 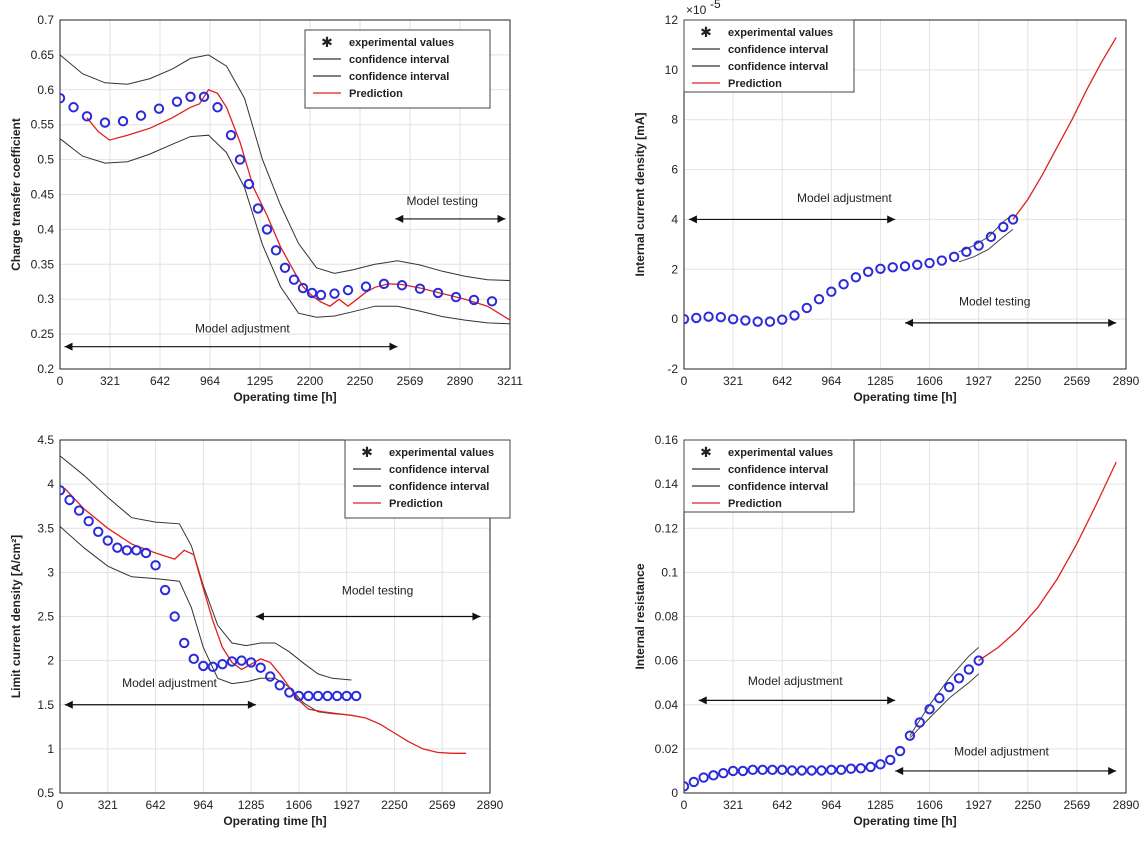 I want to click on y-axis-label: Limit current density [A/cm²], so click(x=16, y=616).